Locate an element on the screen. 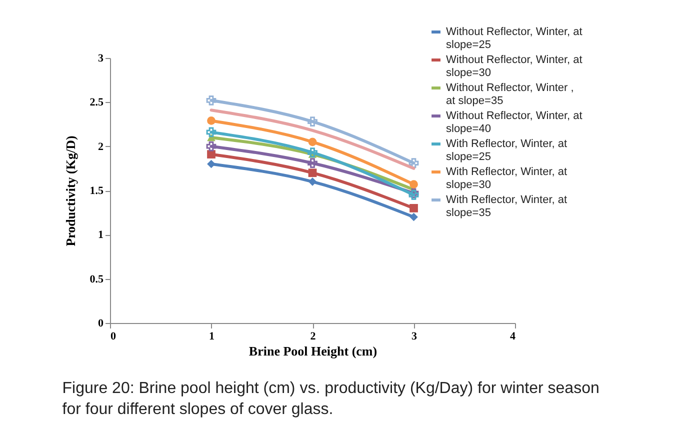 The width and height of the screenshot is (681, 439). y-tick-label: 3 is located at coordinates (101, 58).